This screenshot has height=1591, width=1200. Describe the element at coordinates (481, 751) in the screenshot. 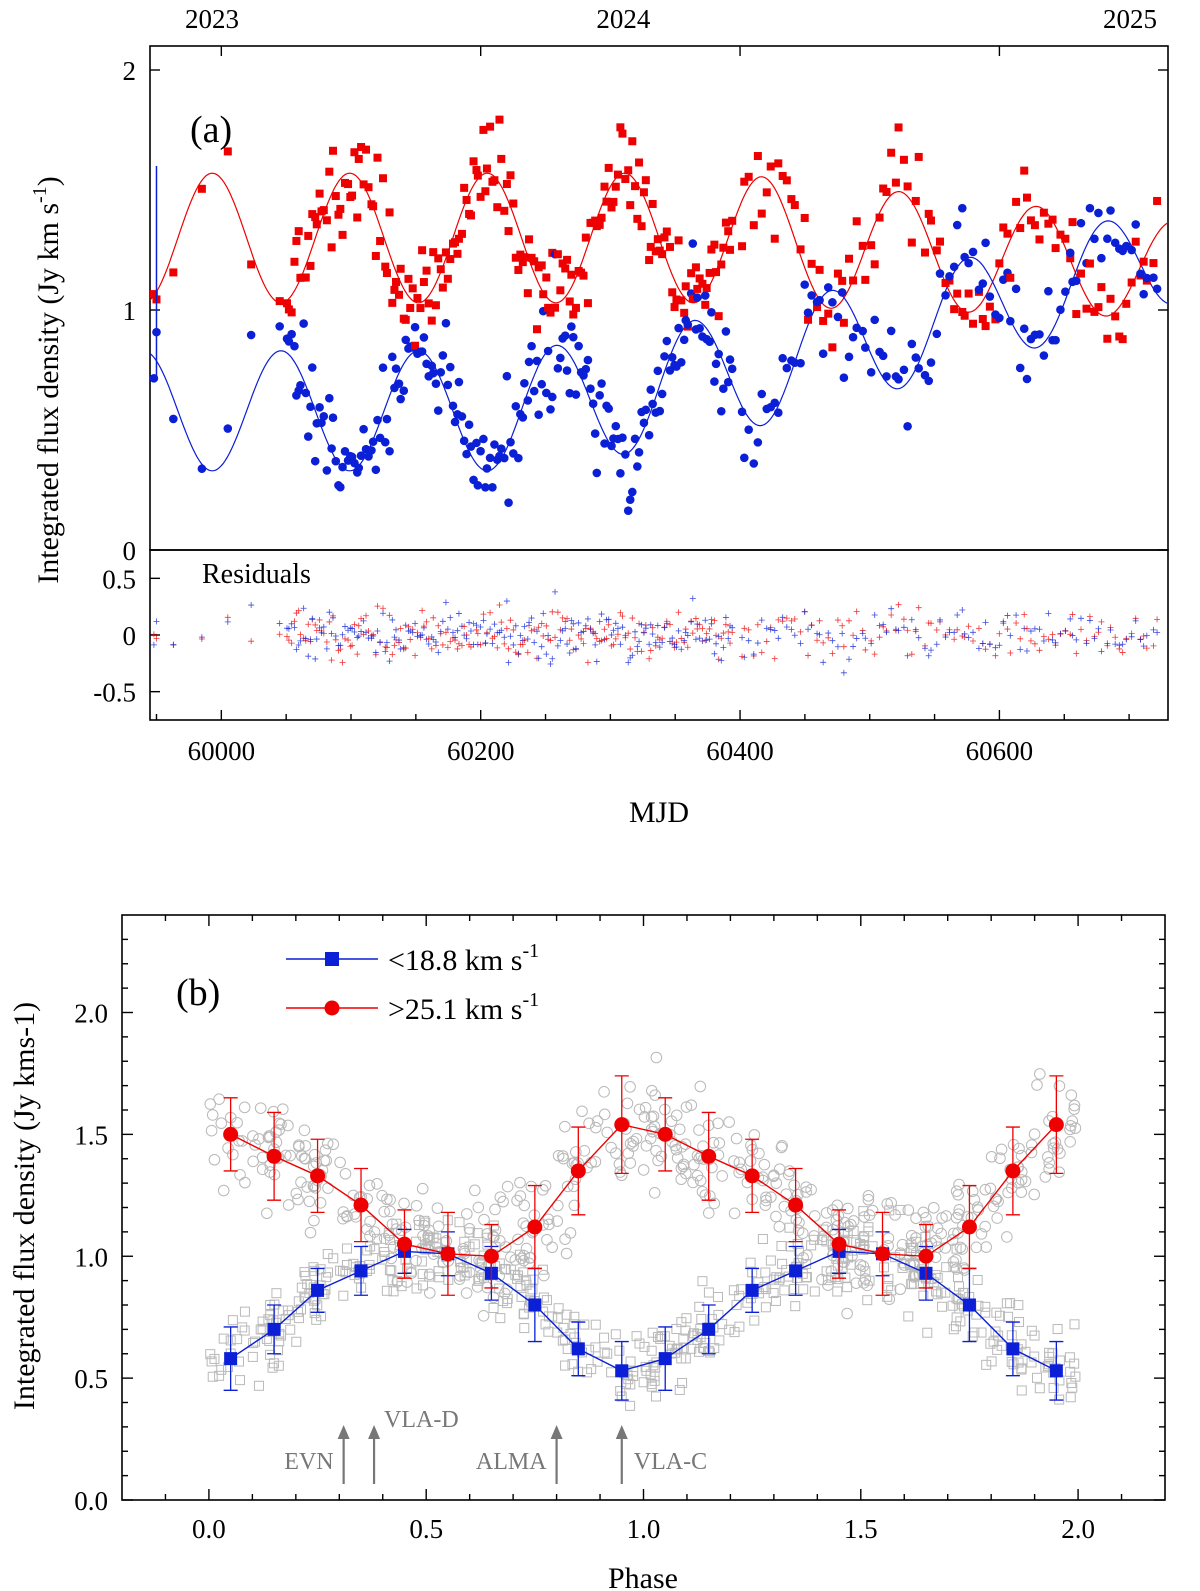

I see `panel-a-xtick-label: 60200` at that location.